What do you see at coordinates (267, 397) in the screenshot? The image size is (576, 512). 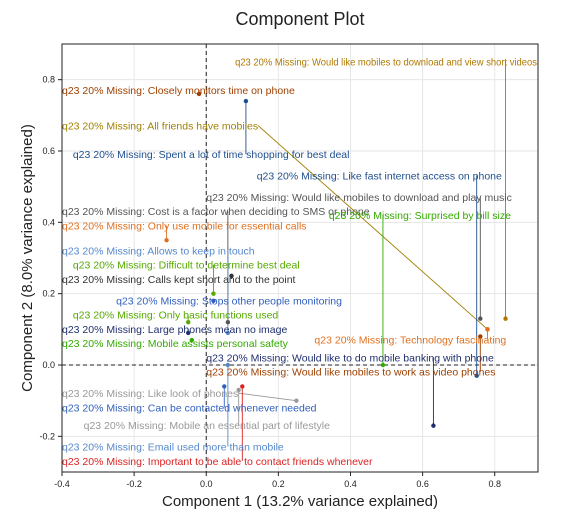 I see `leader-line` at bounding box center [267, 397].